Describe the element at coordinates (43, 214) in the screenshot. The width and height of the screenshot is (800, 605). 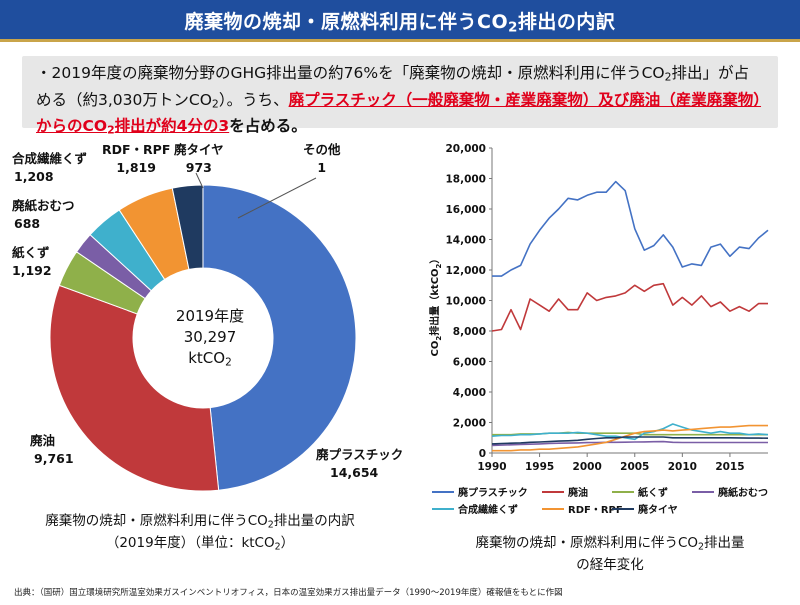
I see `label-diapers: 廃紙おむつ 688` at that location.